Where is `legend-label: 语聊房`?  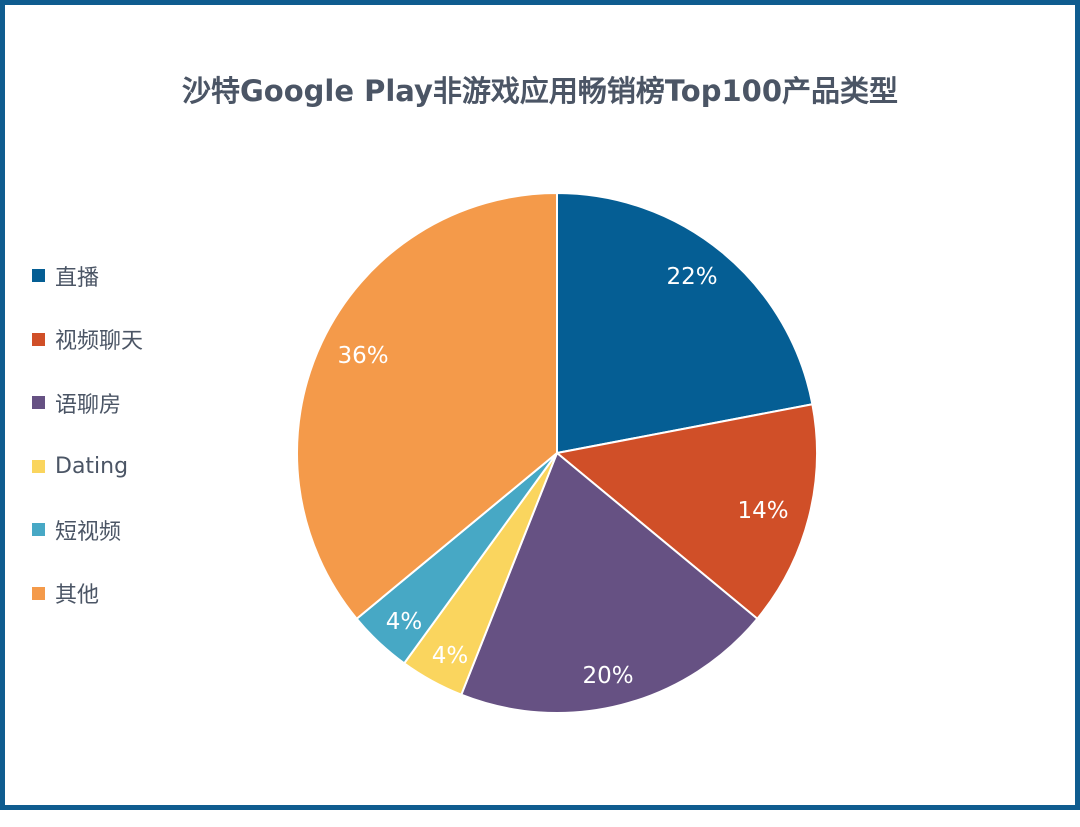 legend-label: 语聊房 is located at coordinates (88, 405).